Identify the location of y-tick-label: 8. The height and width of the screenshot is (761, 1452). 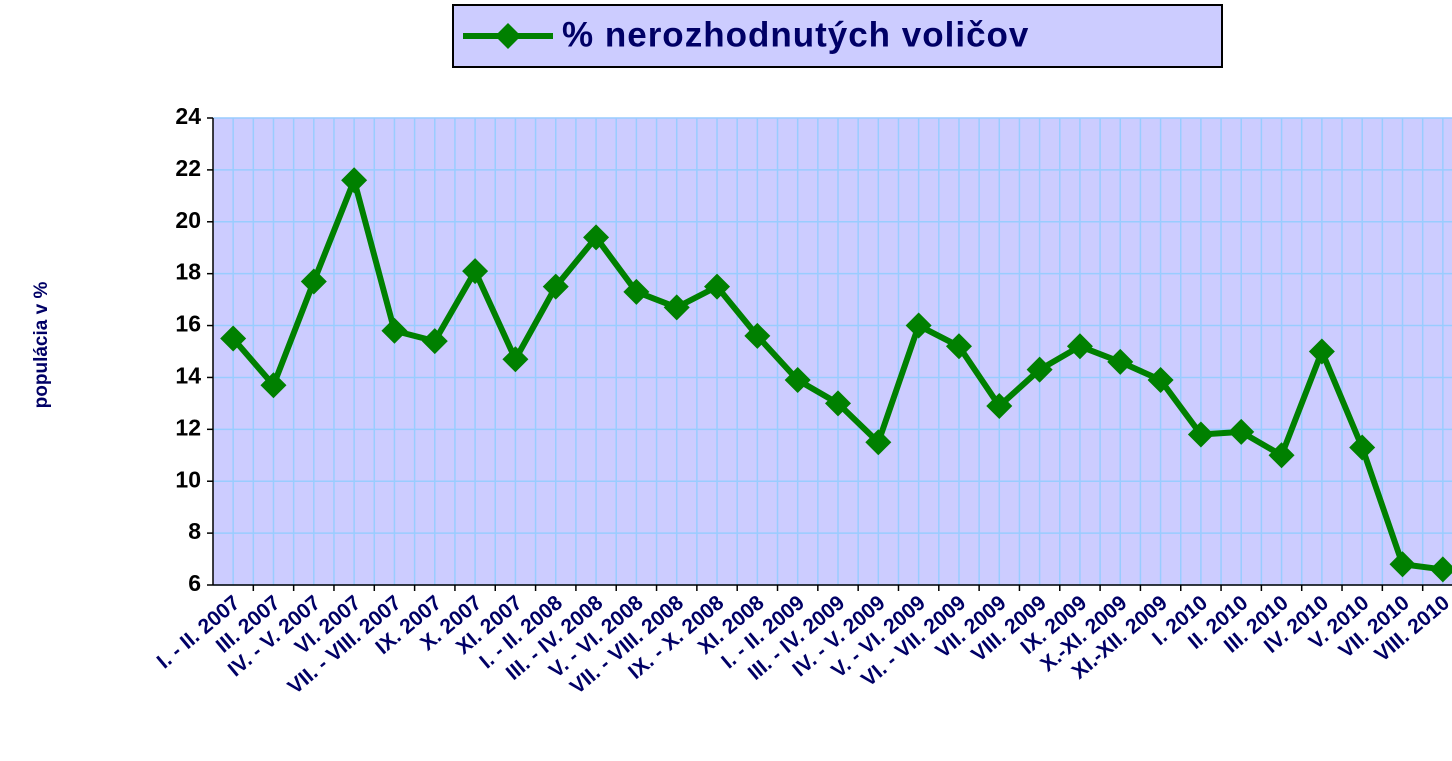
(194, 531).